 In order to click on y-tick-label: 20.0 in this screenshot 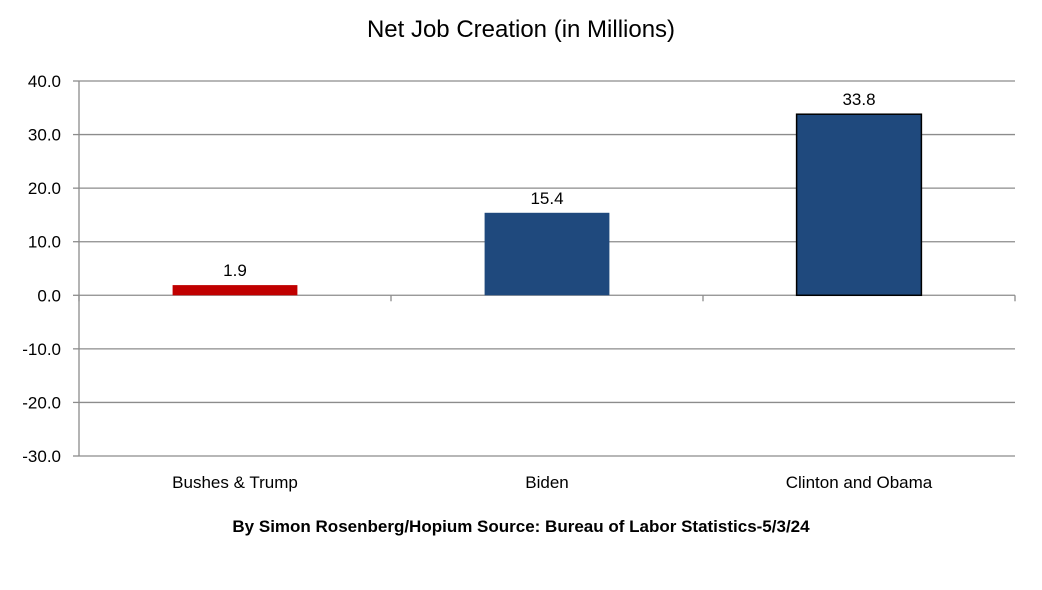, I will do `click(44, 188)`.